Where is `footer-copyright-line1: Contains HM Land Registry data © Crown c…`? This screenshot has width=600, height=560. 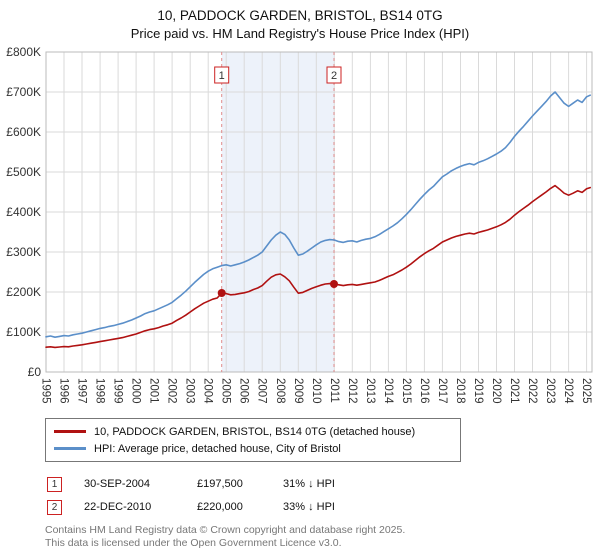
footer-copyright-line1: Contains HM Land Registry data © Crown c… is located at coordinates (225, 530).